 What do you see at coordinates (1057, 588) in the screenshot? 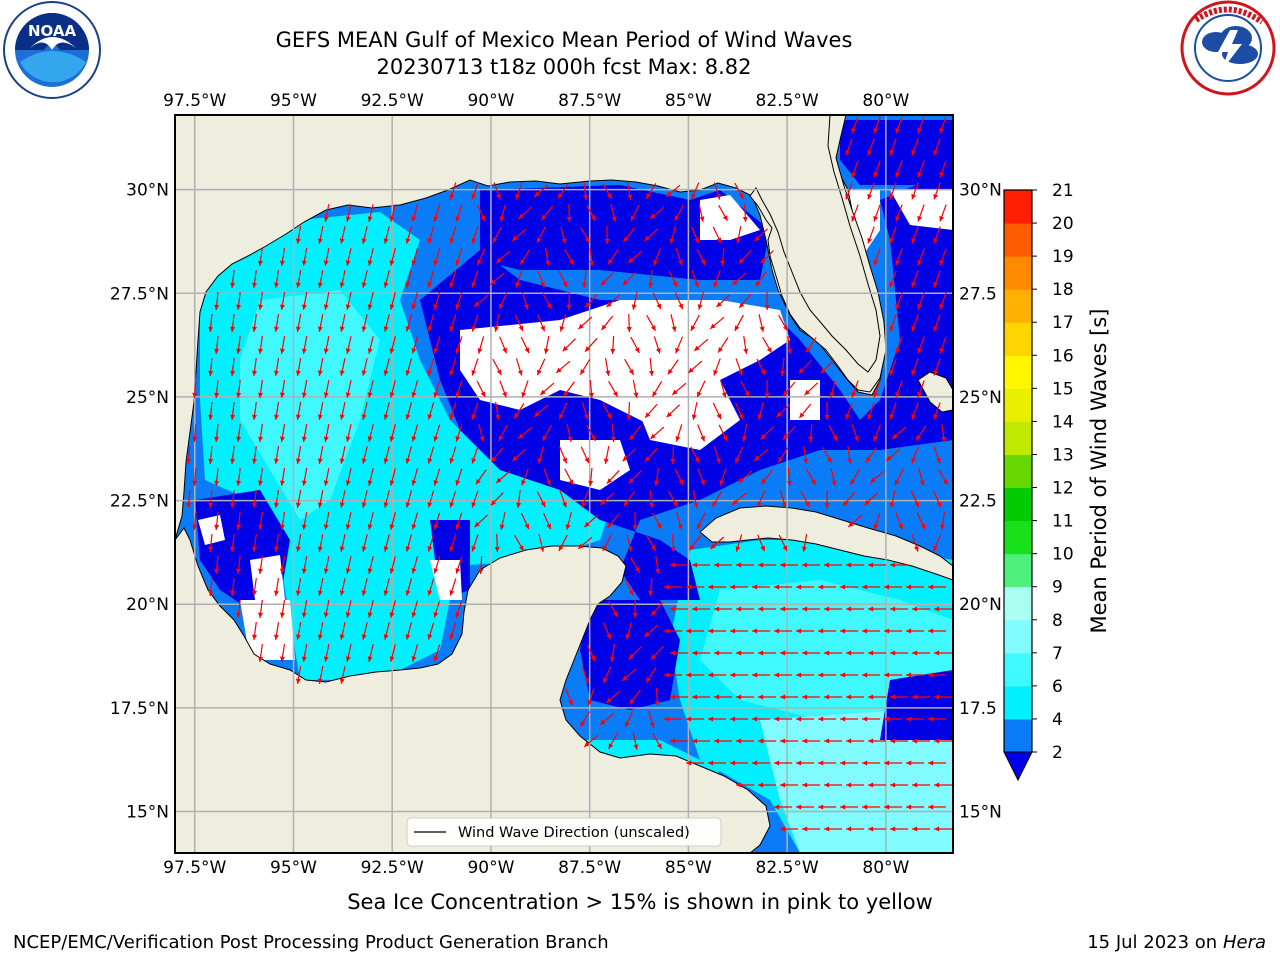
I see `colorbar-tick-label: 9` at bounding box center [1057, 588].